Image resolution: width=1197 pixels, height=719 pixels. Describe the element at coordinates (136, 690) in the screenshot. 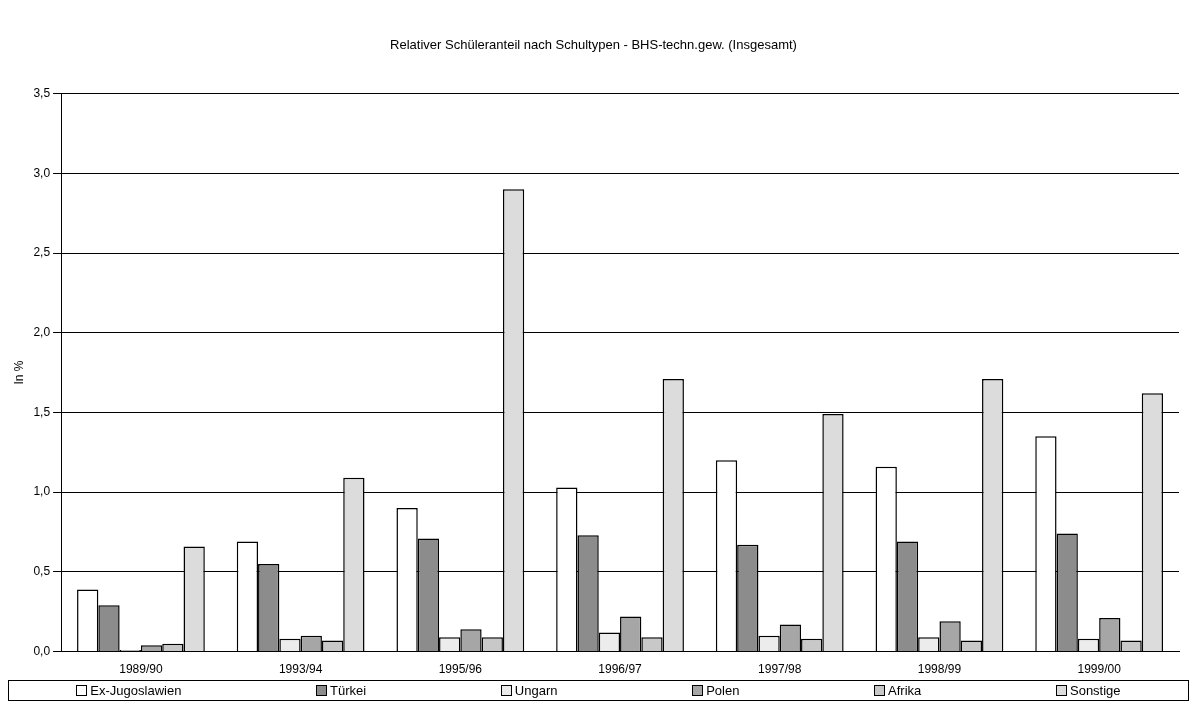

I see `text: Ex-Jugoslawien` at that location.